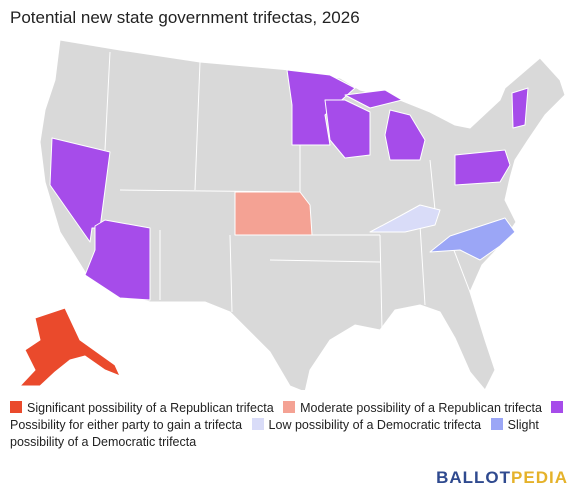 This screenshot has height=494, width=580. Describe the element at coordinates (539, 477) in the screenshot. I see `logo-part: PEDIA` at that location.